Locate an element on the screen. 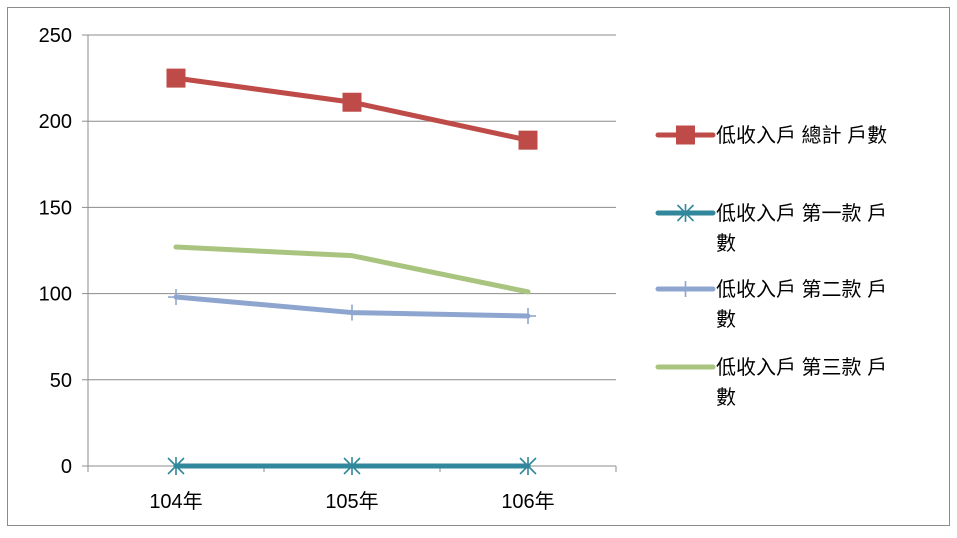 This screenshot has width=957, height=538. x-tick-label: 106年 is located at coordinates (527, 501).